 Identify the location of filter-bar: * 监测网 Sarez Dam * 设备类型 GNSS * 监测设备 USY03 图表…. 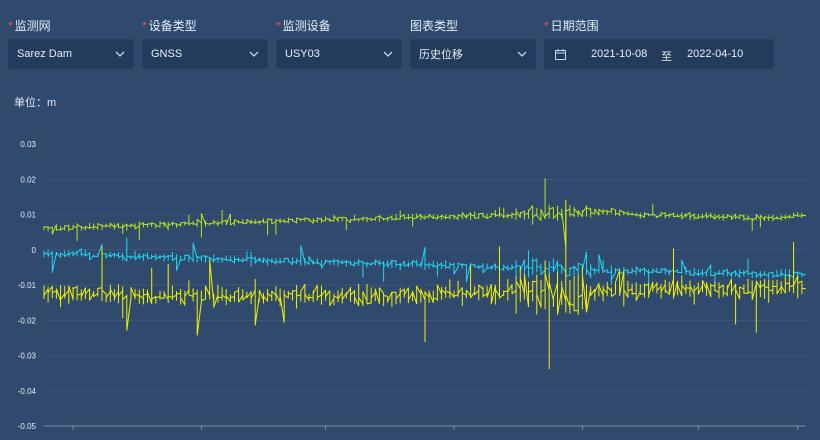
(410, 44).